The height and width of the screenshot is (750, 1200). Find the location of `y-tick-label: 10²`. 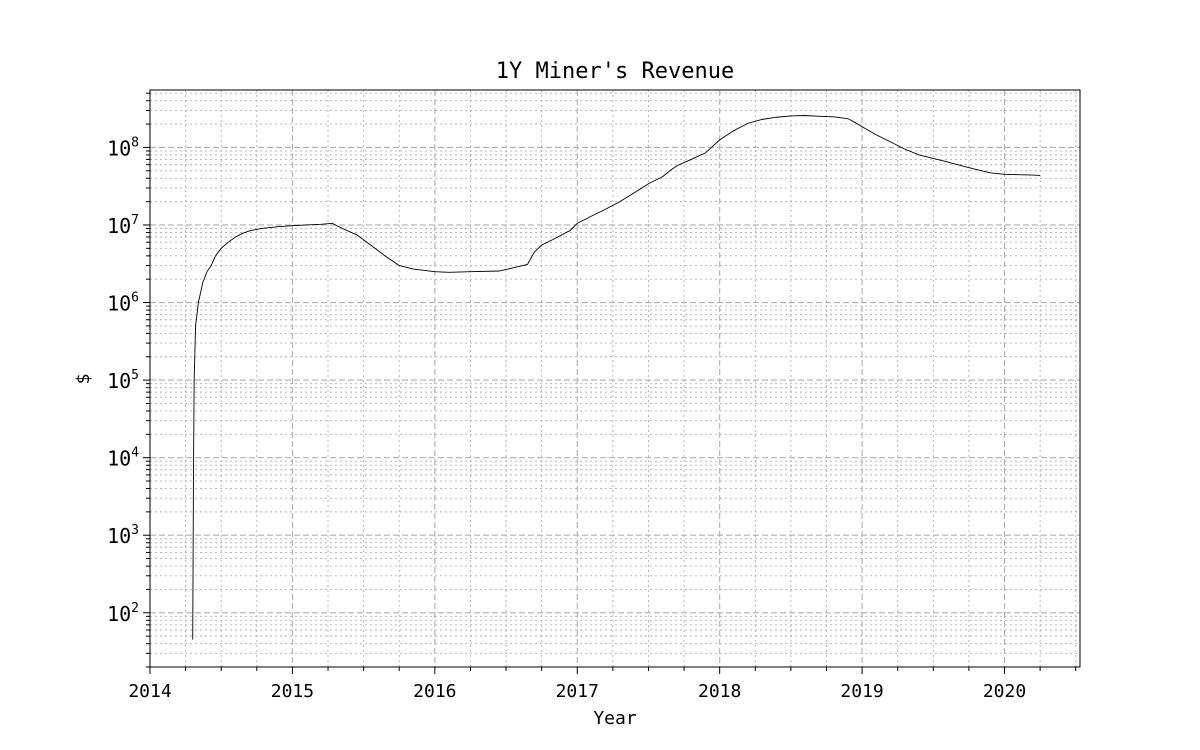

y-tick-label: 10² is located at coordinates (123, 613).